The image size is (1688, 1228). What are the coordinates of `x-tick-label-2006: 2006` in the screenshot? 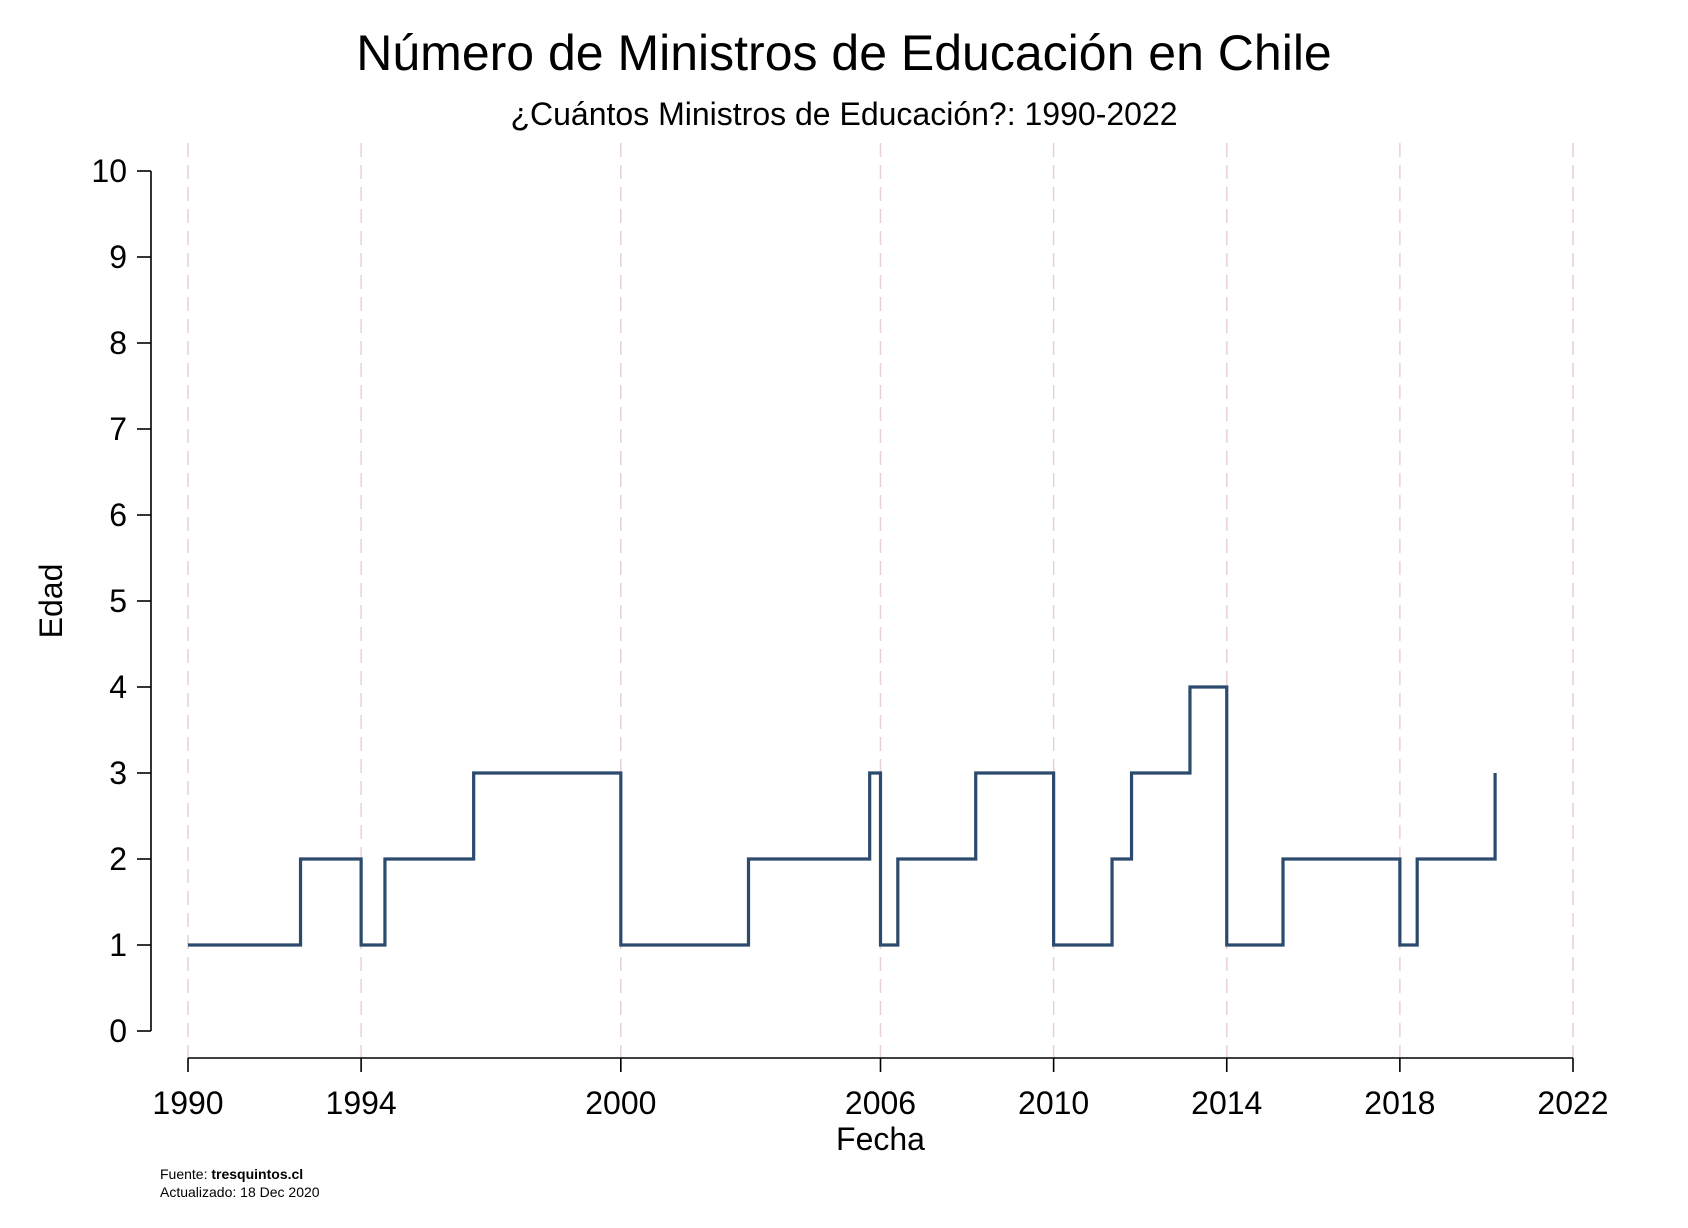 It's located at (880, 1103).